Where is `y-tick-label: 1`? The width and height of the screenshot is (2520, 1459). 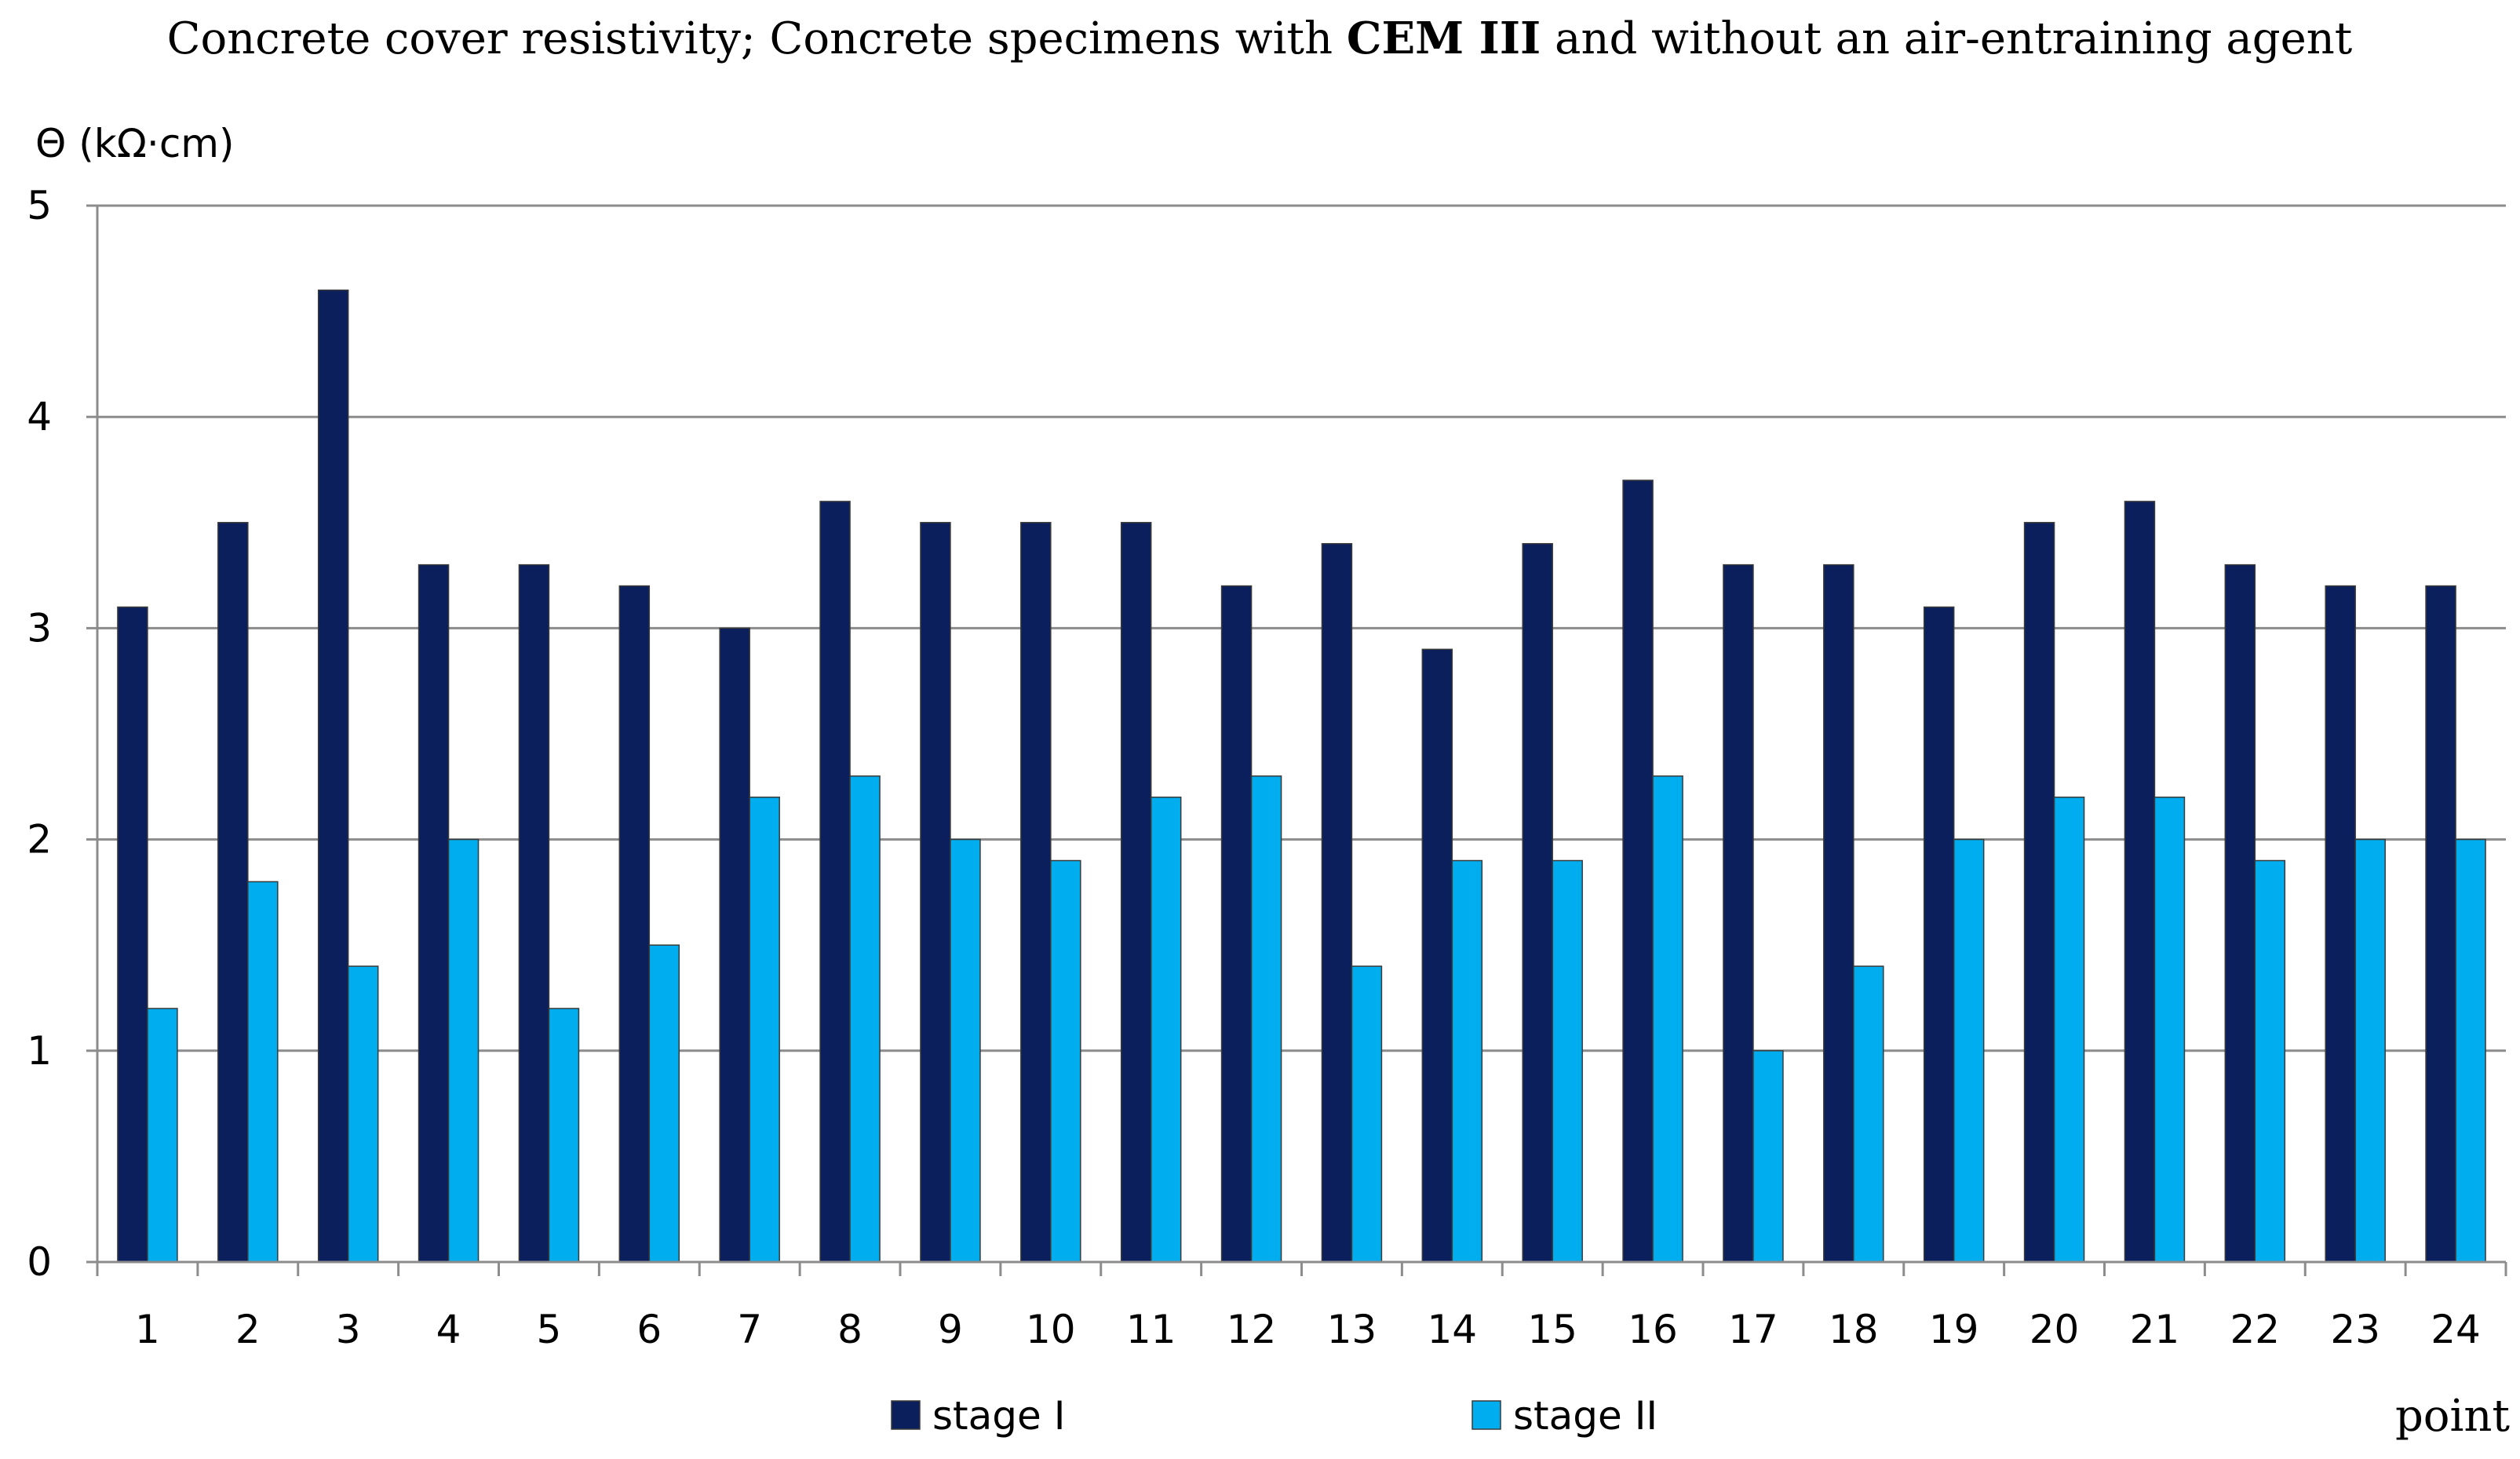 y-tick-label: 1 is located at coordinates (39, 1051).